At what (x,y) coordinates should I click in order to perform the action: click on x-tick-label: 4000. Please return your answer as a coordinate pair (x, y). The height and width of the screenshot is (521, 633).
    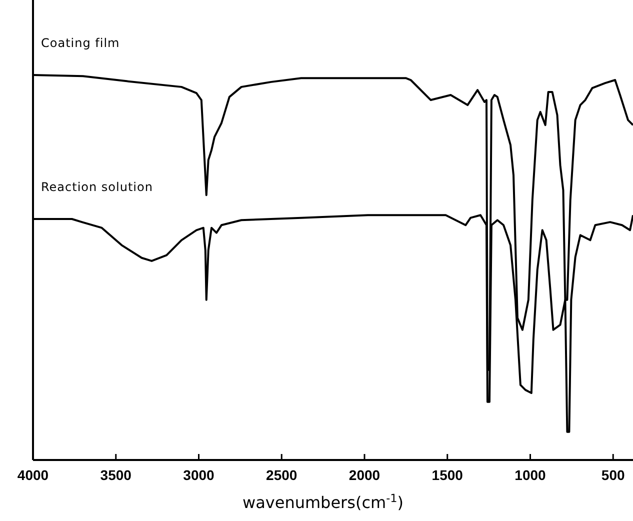
    Looking at the image, I should click on (33, 475).